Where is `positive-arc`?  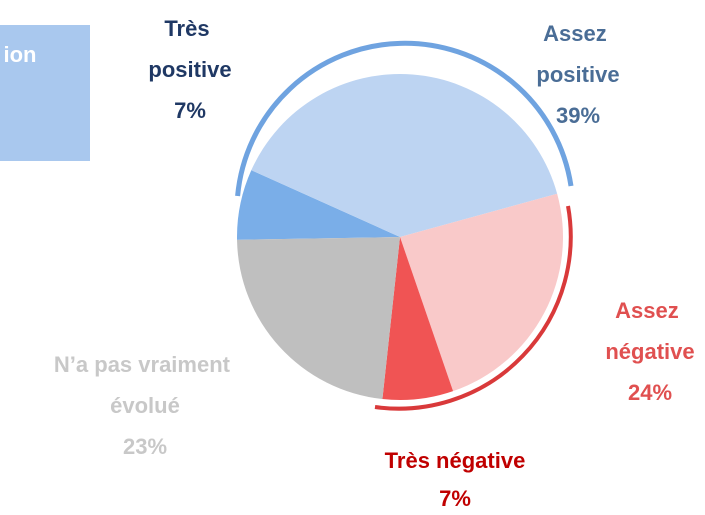
positive-arc is located at coordinates (404, 118).